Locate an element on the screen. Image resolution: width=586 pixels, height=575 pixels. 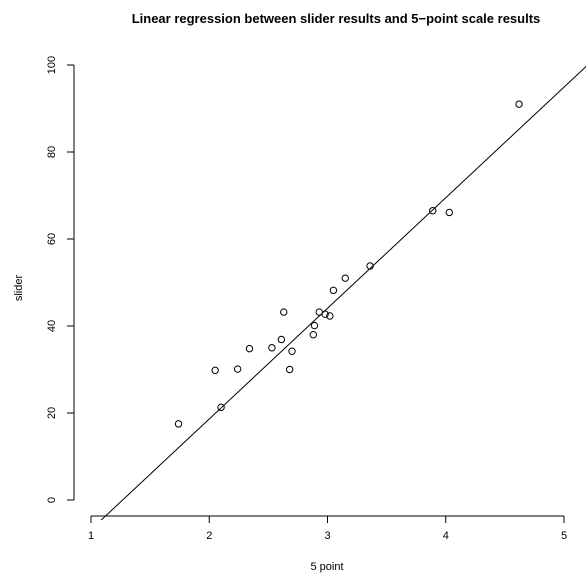
x-tick-label: 1 is located at coordinates (91, 536).